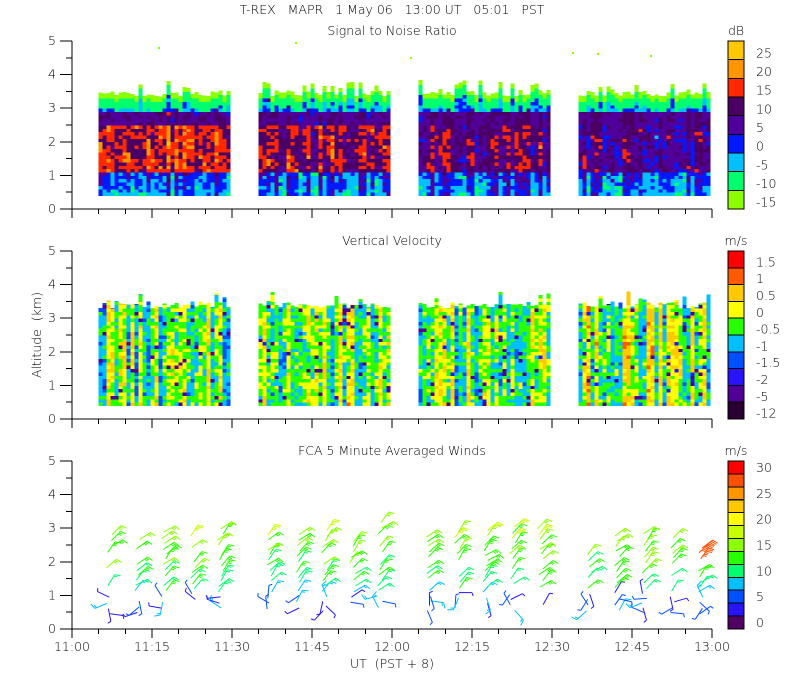  I want to click on y-tick-label: 0, so click(52, 208).